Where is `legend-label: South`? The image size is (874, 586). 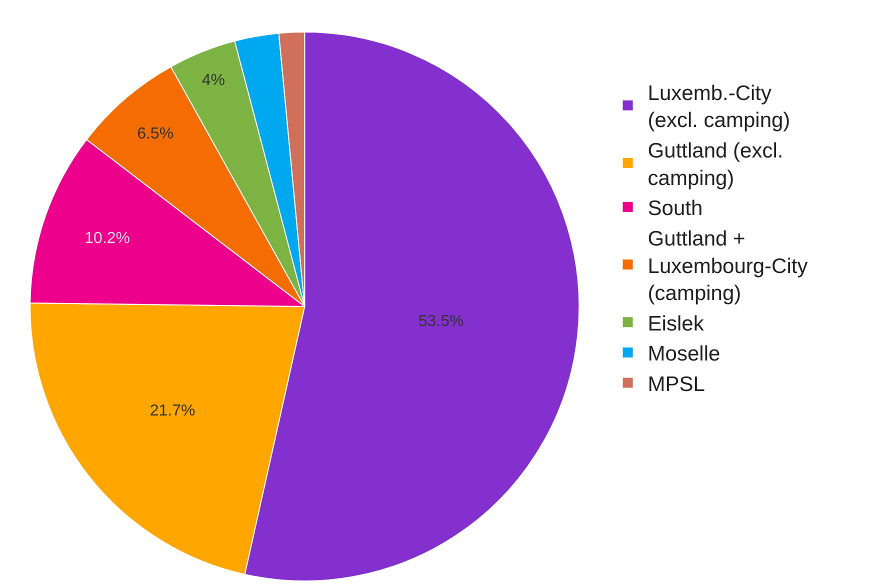 legend-label: South is located at coordinates (675, 208).